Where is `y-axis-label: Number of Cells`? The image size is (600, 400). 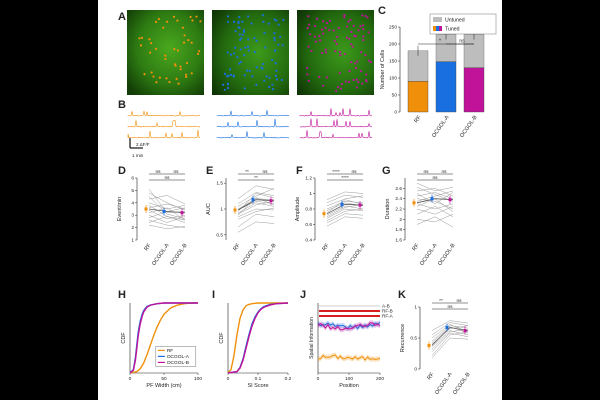 y-axis-label: Number of Cells is located at coordinates (383, 70).